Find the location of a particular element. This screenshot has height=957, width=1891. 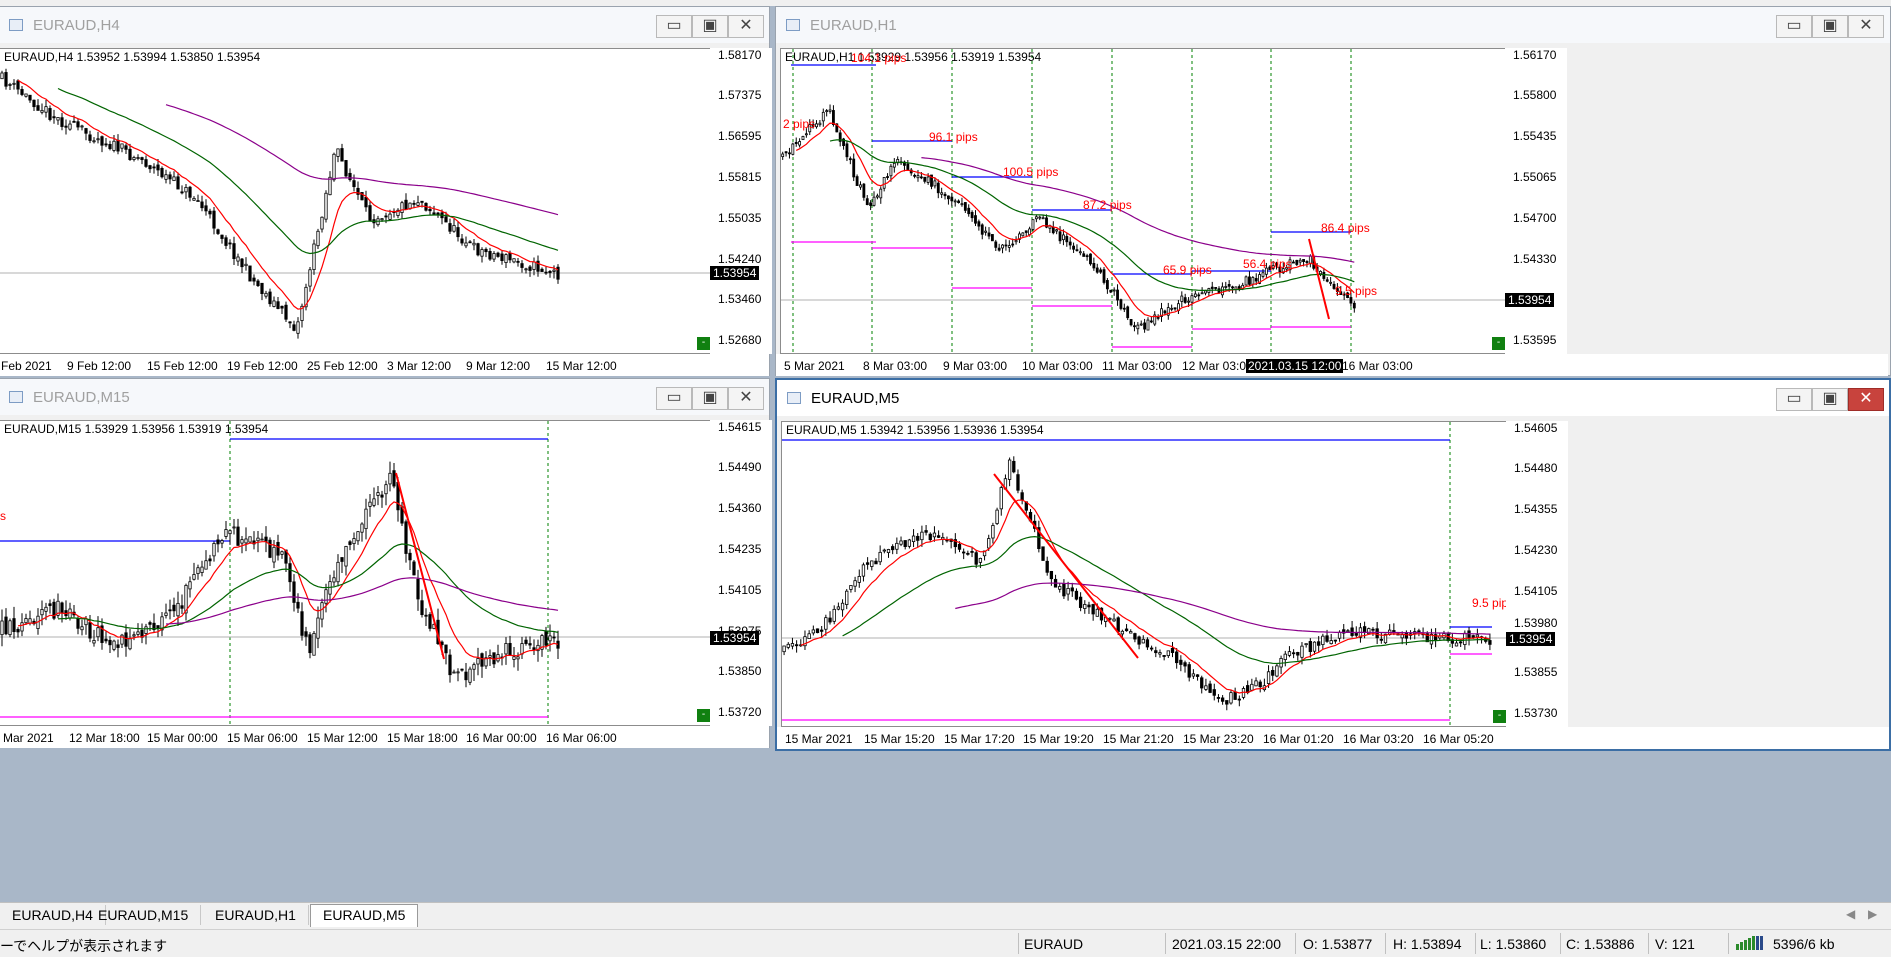

tab-scroll-right-icon: ▶ is located at coordinates (1873, 914).